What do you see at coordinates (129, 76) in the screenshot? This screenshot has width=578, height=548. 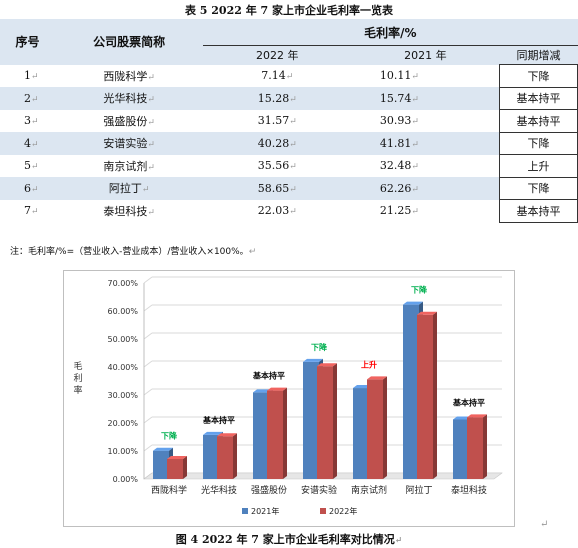 I see `row-company: 西陇科学↵` at bounding box center [129, 76].